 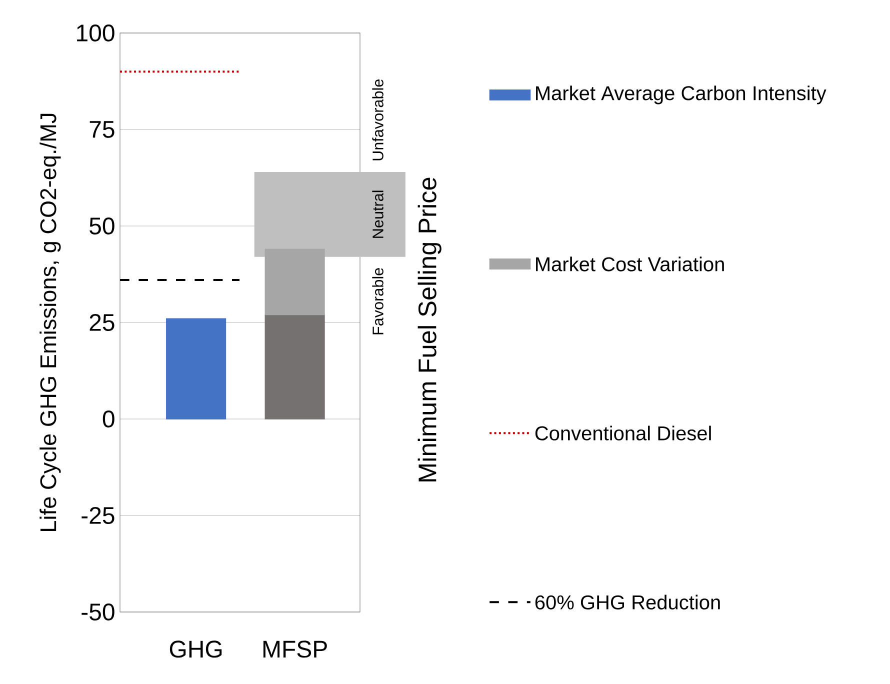 What do you see at coordinates (95, 33) in the screenshot?
I see `y-tick-label: 100` at bounding box center [95, 33].